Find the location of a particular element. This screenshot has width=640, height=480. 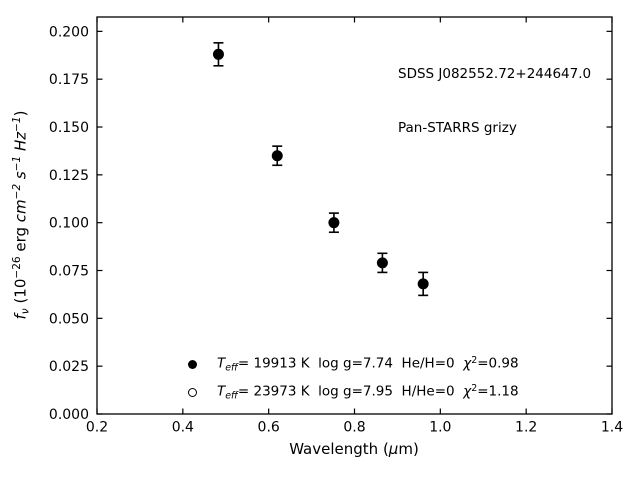

legend-entry-text: Teff= 19913 K log g=7.74 He/H=0 χ2=0.98 is located at coordinates (368, 364).